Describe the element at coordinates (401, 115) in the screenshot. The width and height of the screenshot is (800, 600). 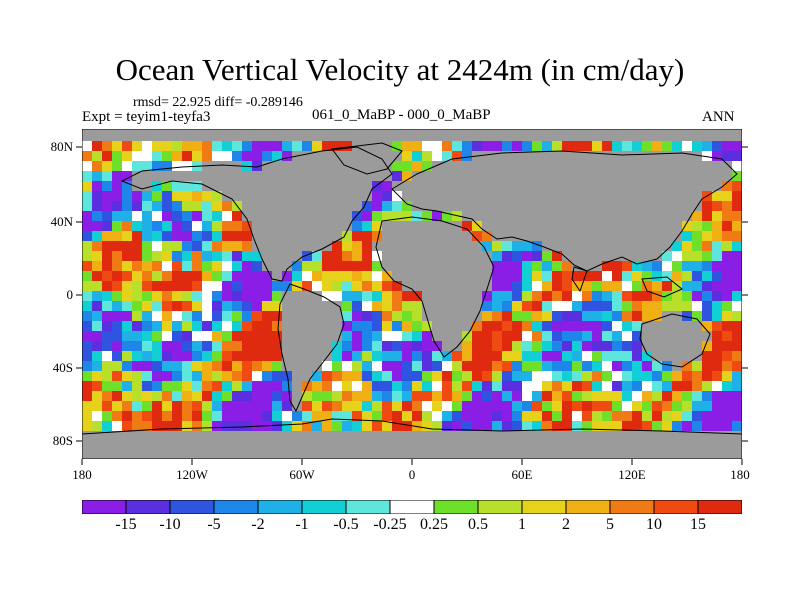
I see `case-label: 061_0_MaBP - 000_0_MaBP` at that location.